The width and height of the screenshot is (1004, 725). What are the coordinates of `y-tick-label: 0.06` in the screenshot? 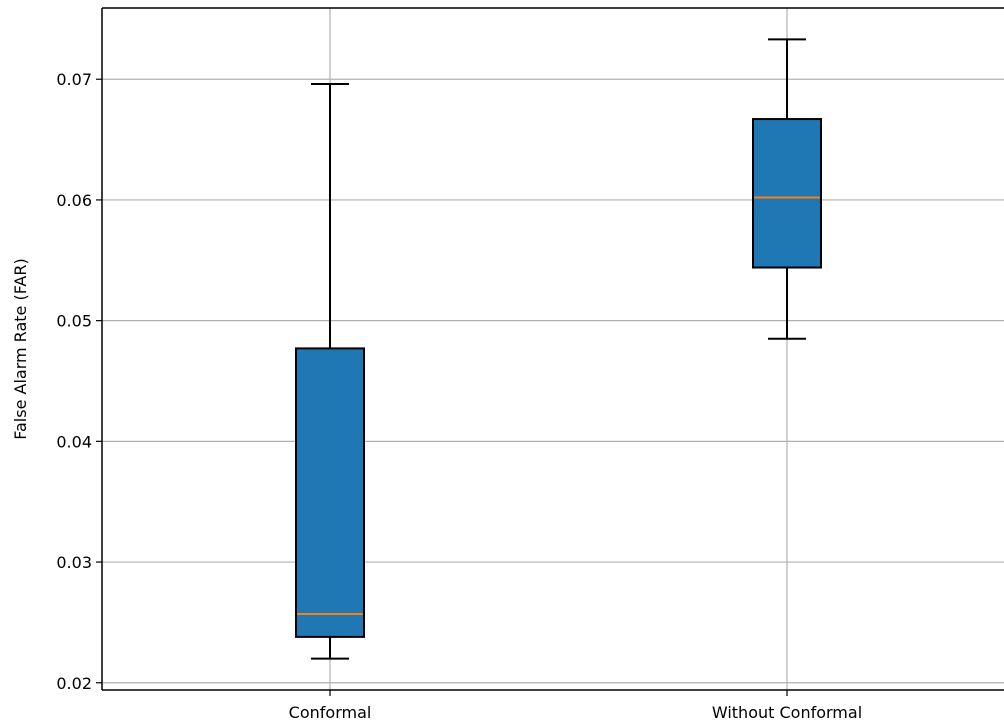 It's located at (74, 200).